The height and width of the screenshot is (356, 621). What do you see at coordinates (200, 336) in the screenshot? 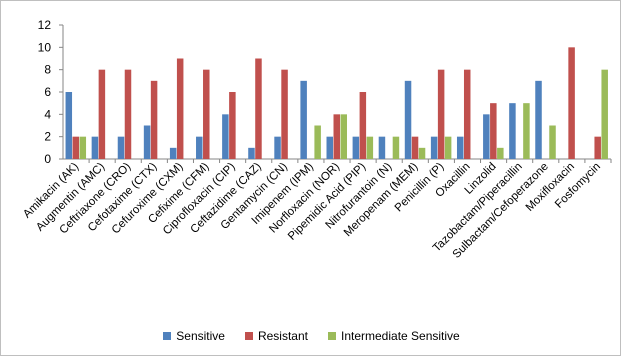
I see `legend-label: Sensitive` at bounding box center [200, 336].